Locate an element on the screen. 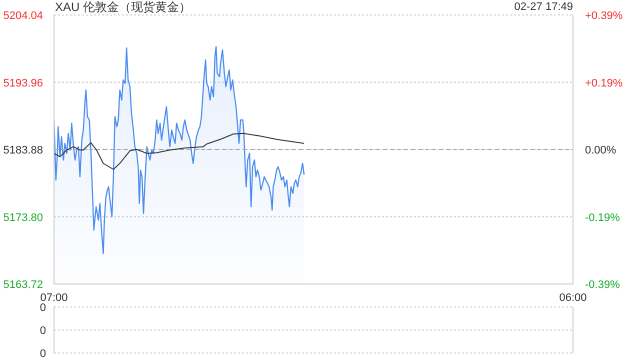 The height and width of the screenshot is (360, 640). text: 02-27 17:49 is located at coordinates (543, 7).